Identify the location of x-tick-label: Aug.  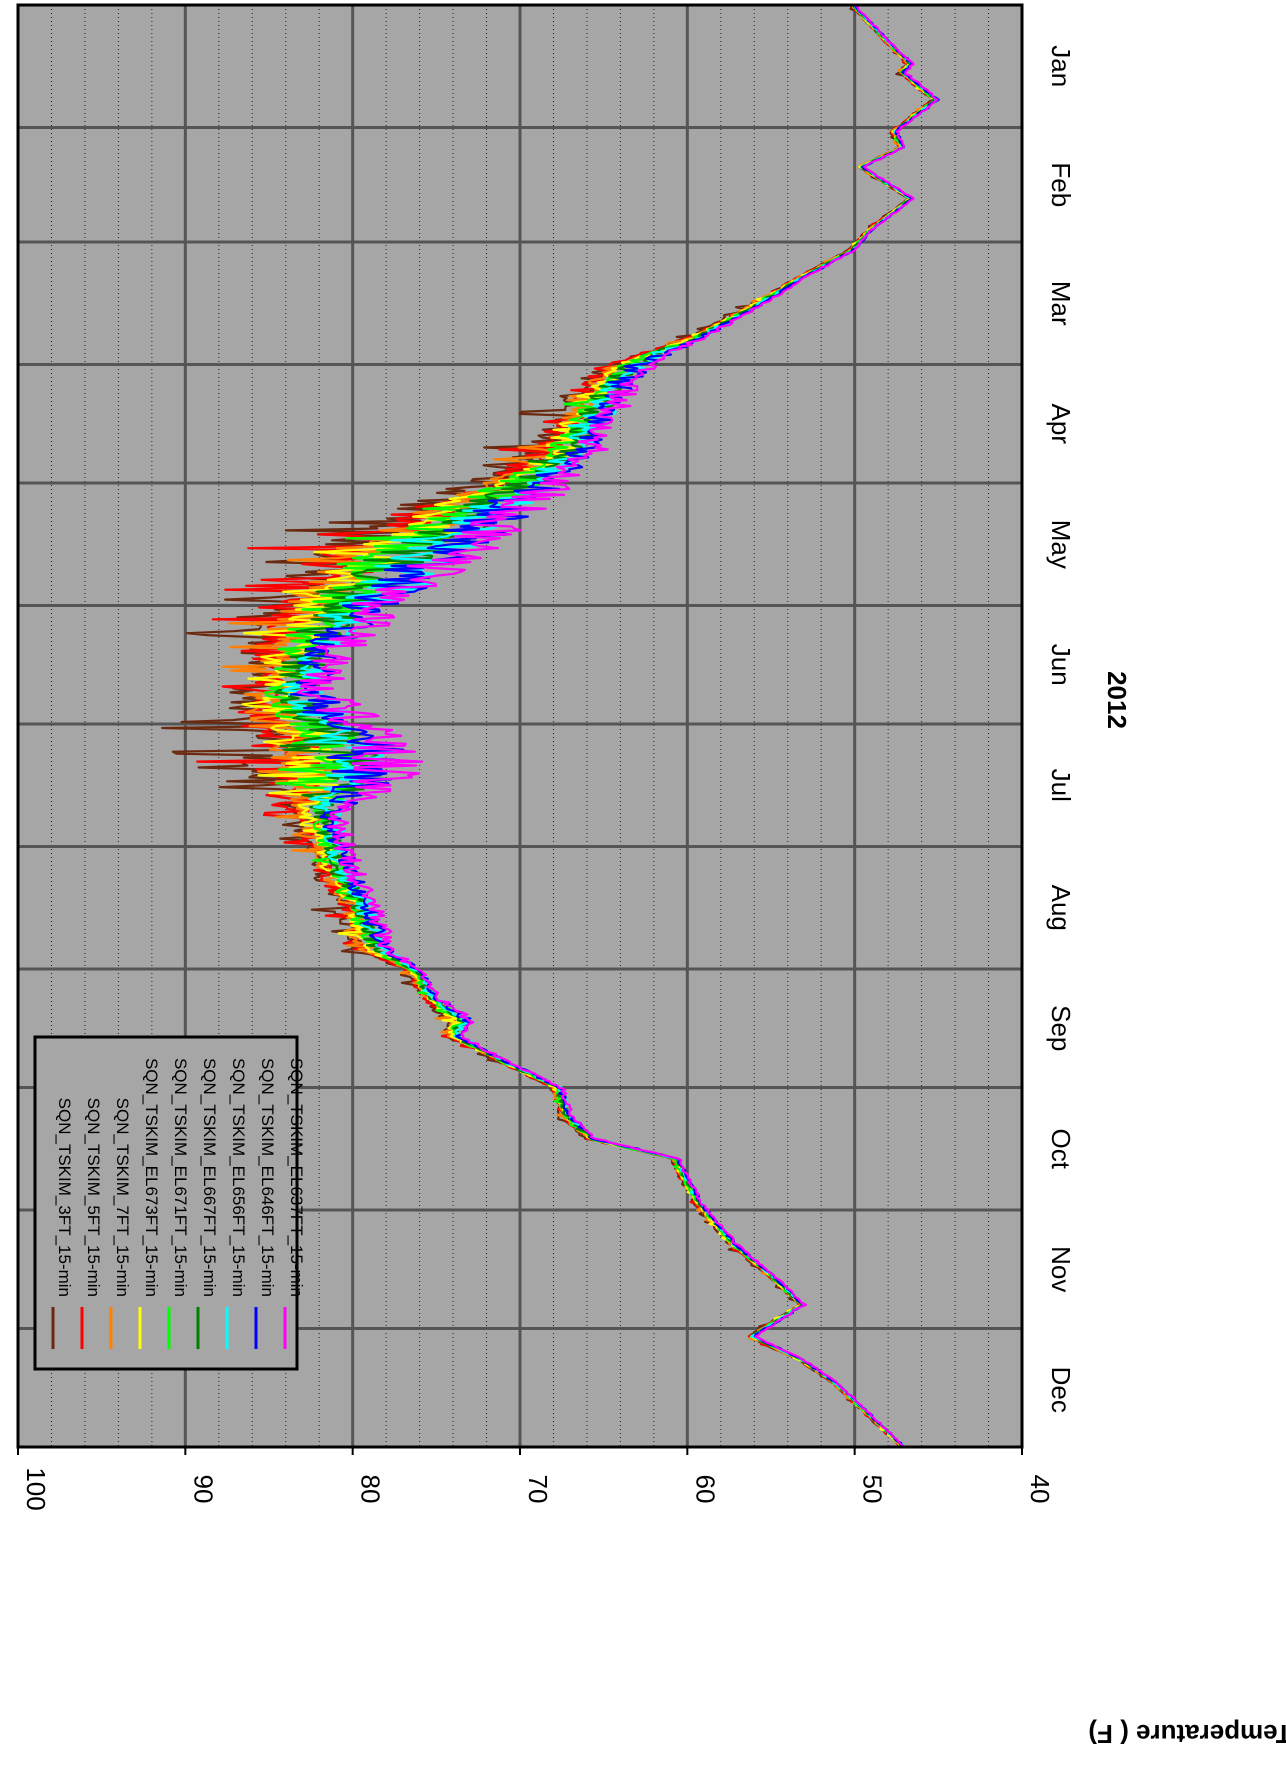
(1061, 908).